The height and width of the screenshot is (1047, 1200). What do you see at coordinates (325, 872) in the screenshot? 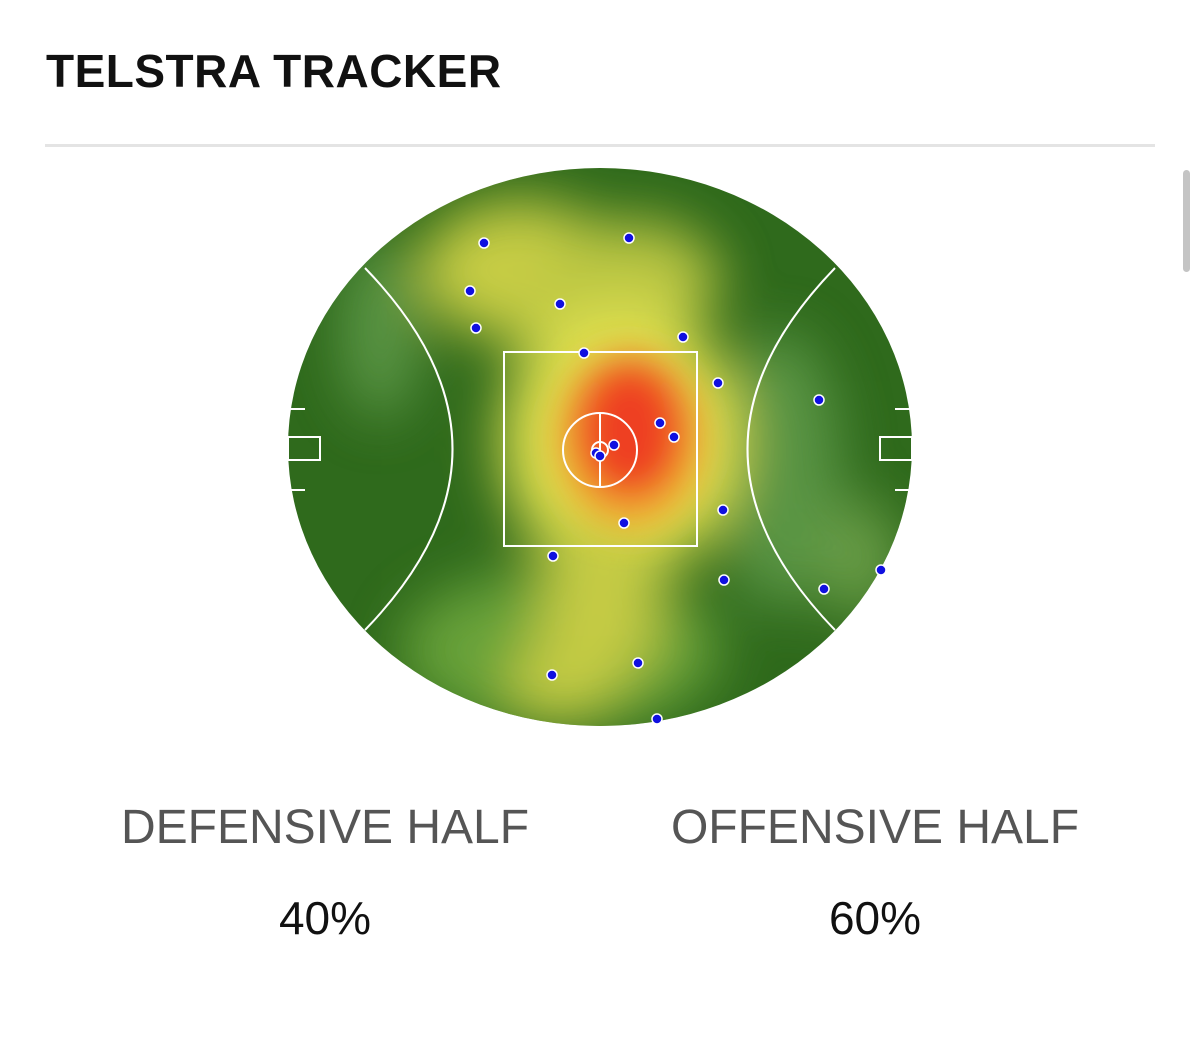
I see `stat-defensive: DEFENSIVE HALF 40%` at bounding box center [325, 872].